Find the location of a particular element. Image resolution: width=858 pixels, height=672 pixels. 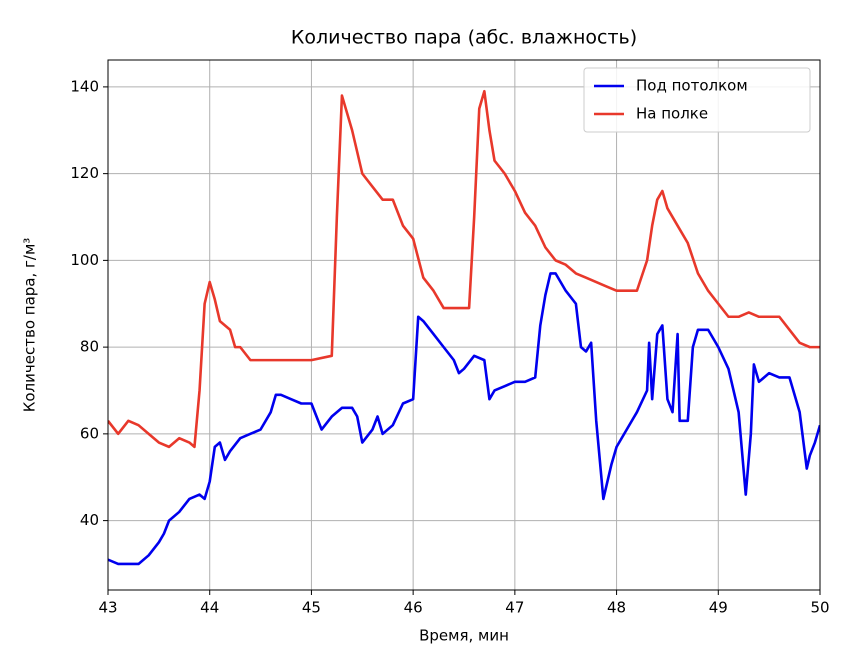

x-tick-label: 48 is located at coordinates (616, 608).